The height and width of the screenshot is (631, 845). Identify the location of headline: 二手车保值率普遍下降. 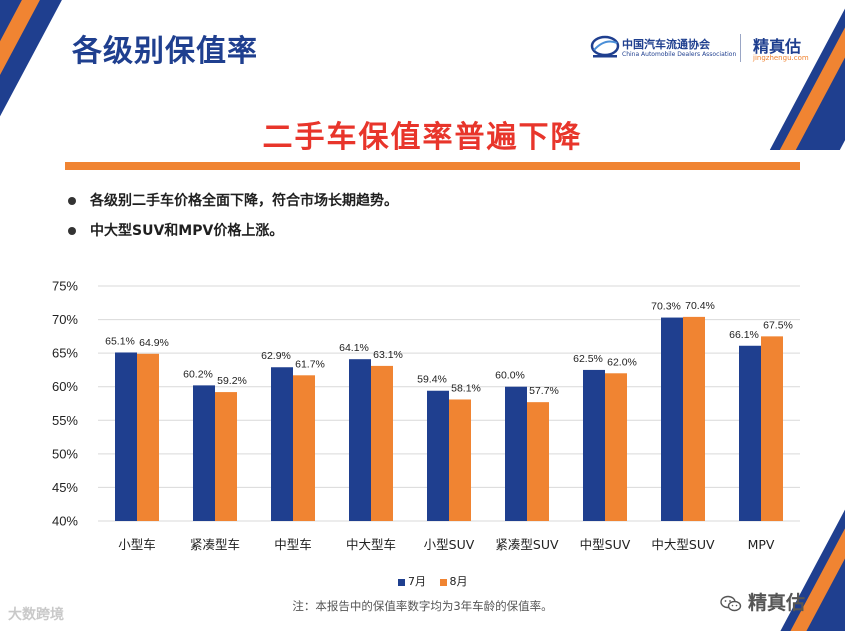
(422, 137).